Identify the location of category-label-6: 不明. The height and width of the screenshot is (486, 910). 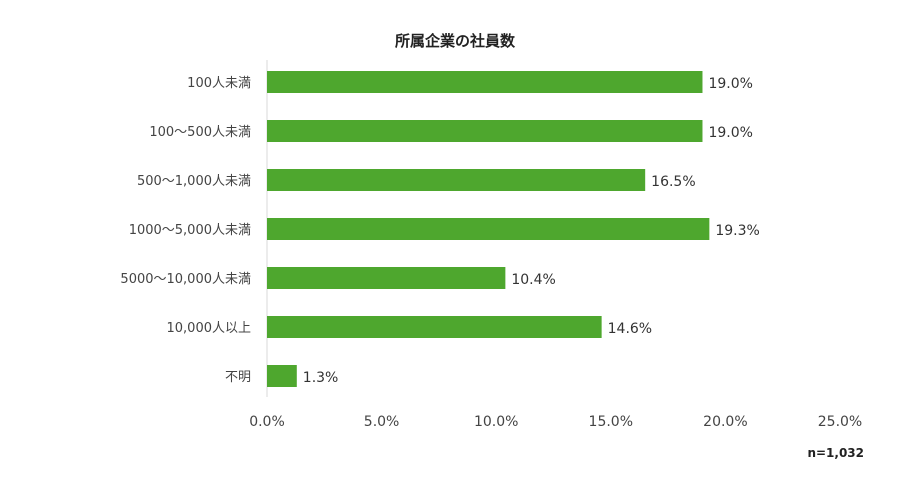
(238, 377).